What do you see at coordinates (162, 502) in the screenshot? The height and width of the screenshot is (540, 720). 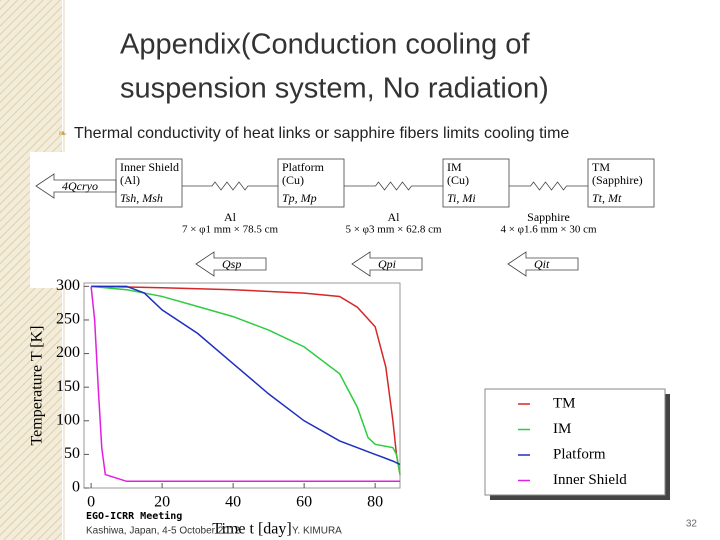 I see `x-tick-label: 20` at bounding box center [162, 502].